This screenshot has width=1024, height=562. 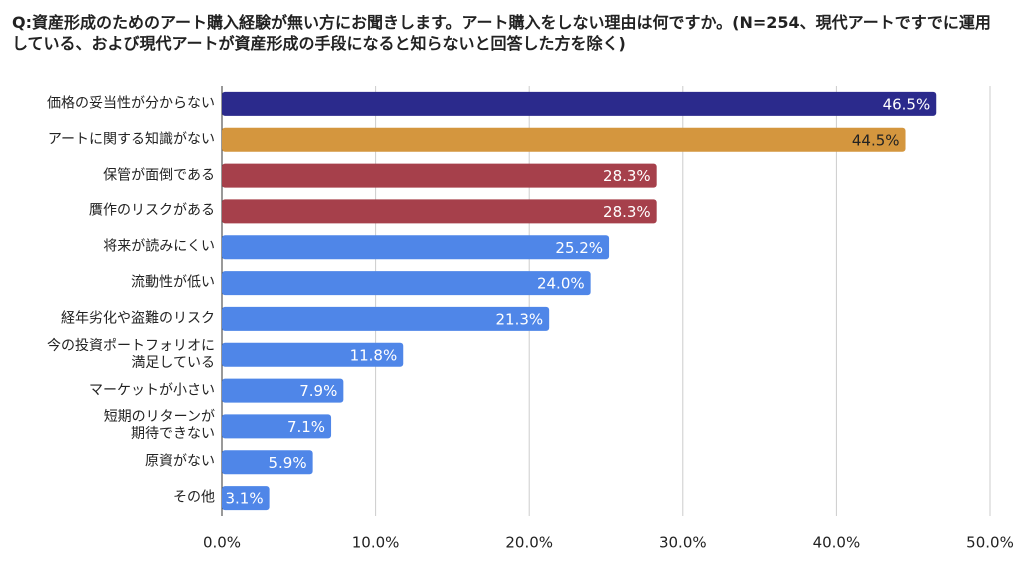 What do you see at coordinates (131, 354) in the screenshot?
I see `y-tick-label: 今の投資ポートフォリオに 満足している` at bounding box center [131, 354].